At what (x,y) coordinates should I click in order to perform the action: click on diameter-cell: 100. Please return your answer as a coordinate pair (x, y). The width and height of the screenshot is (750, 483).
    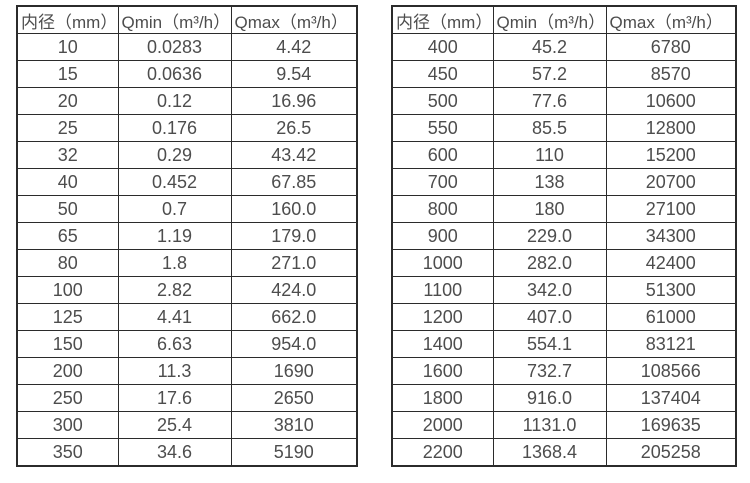
    Looking at the image, I should click on (67, 290).